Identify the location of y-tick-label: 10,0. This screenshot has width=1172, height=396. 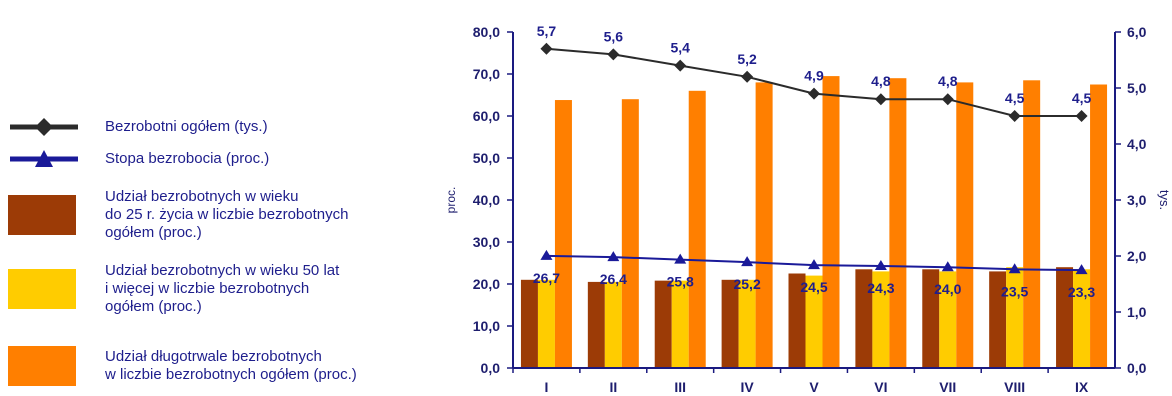
(486, 326).